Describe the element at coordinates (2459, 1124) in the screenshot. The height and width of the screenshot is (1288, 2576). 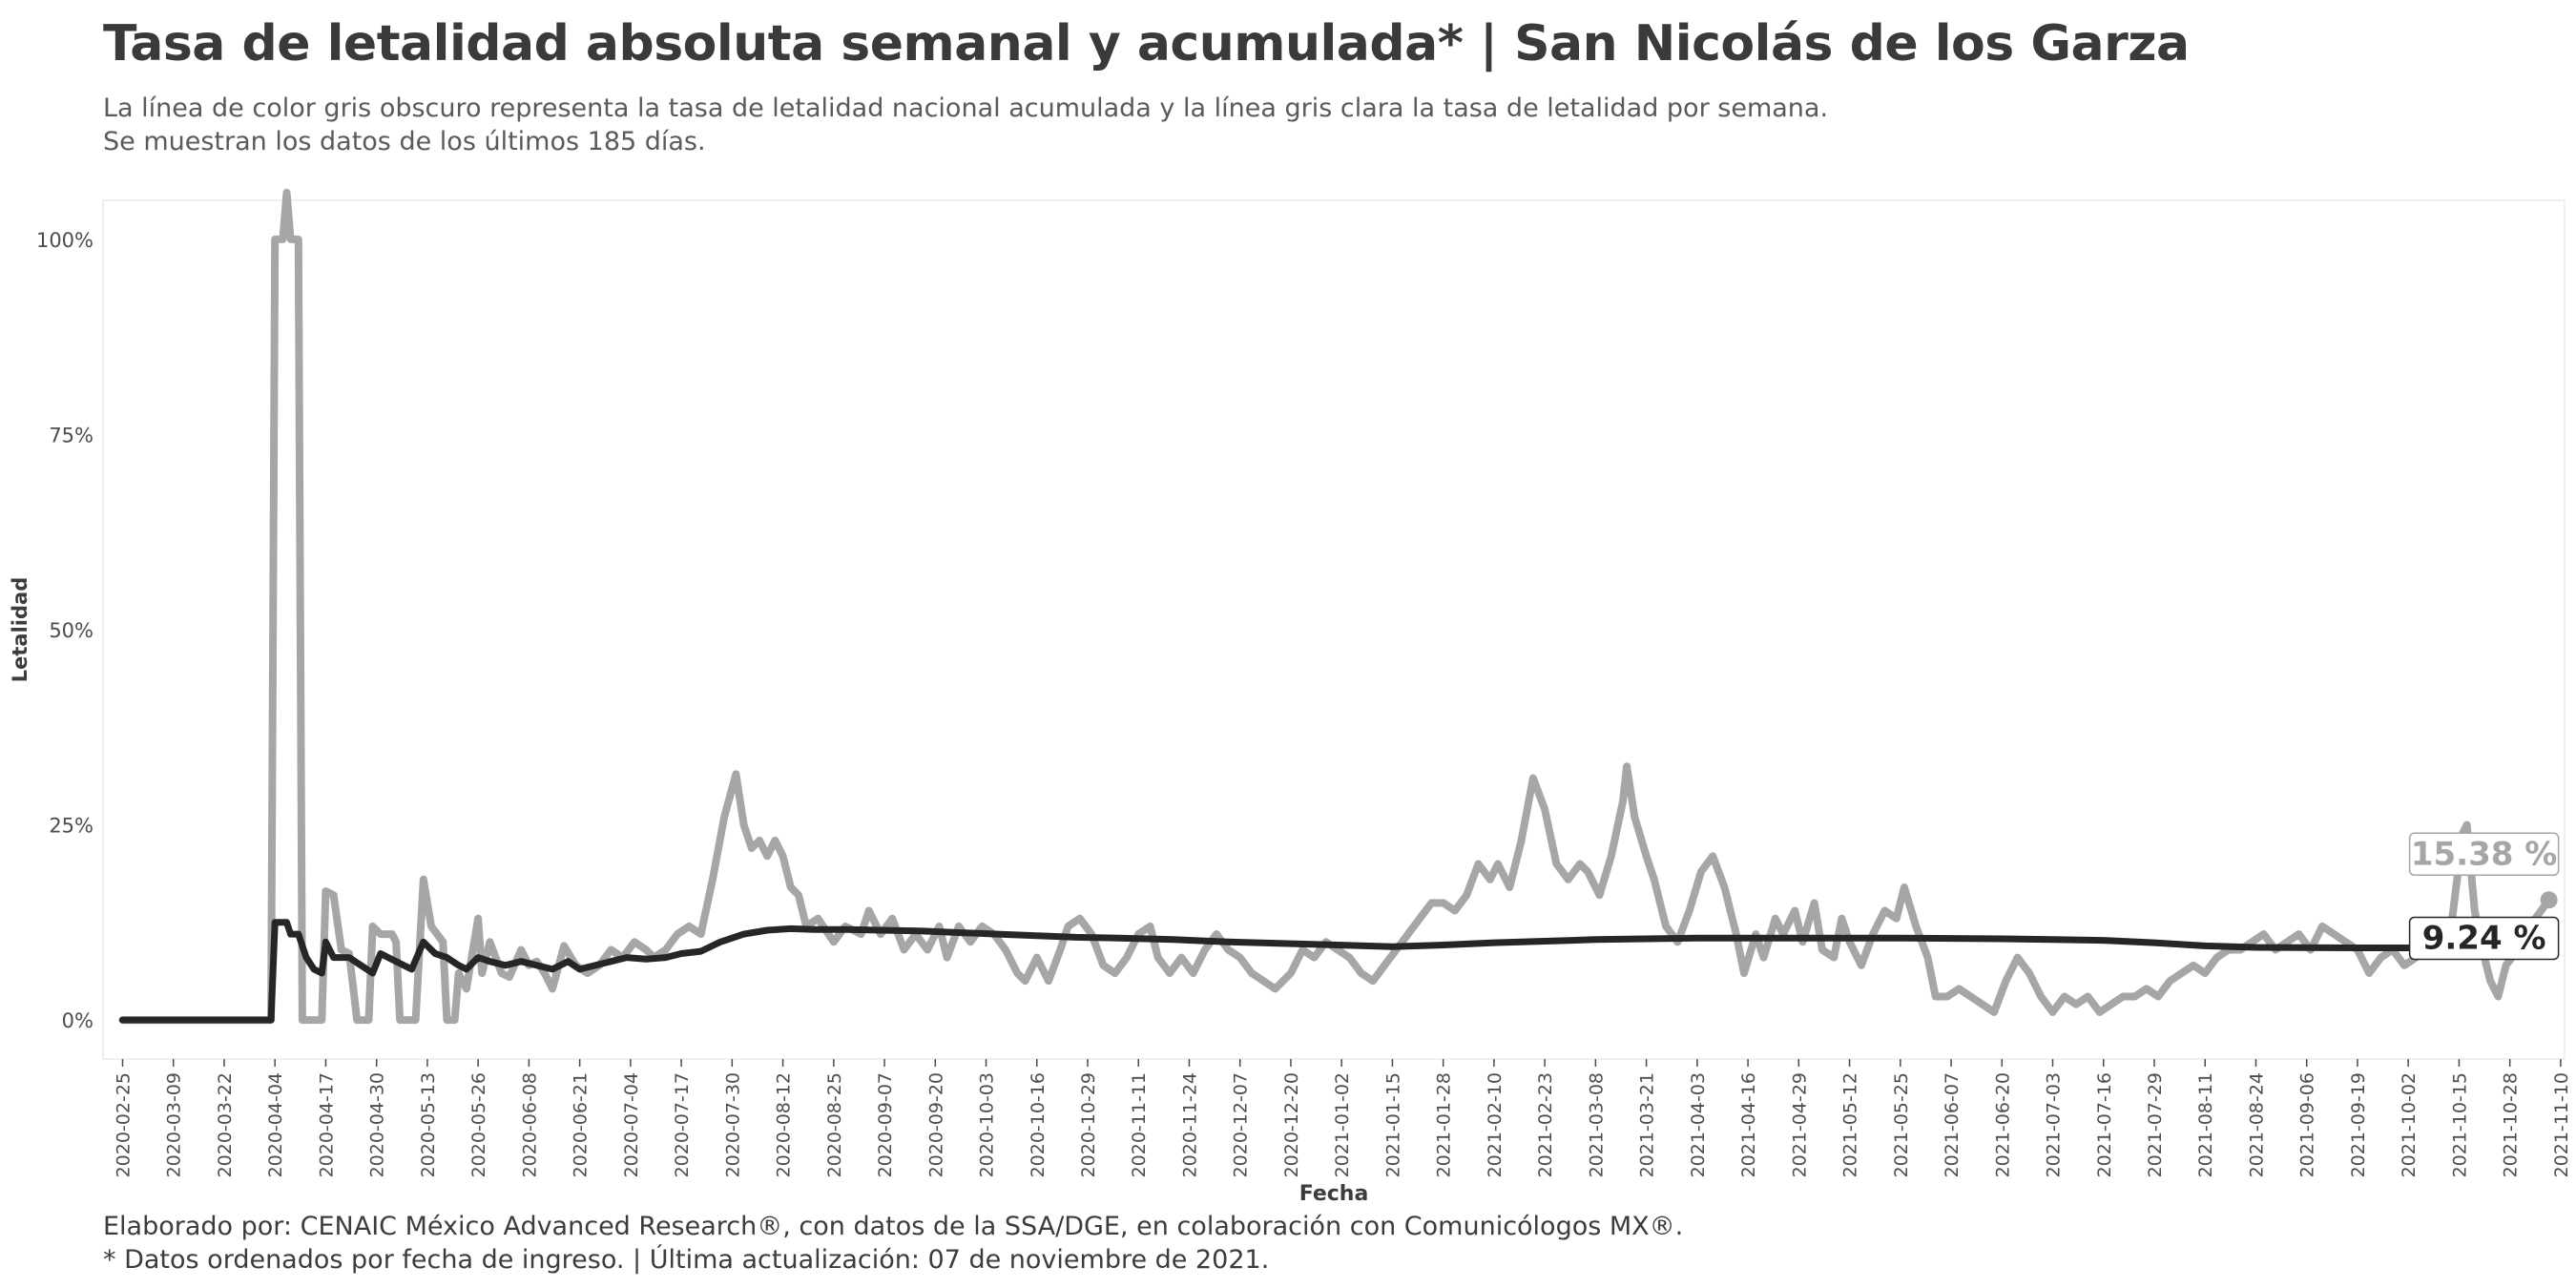
I see `x-tick-label: 2021-10-15` at that location.